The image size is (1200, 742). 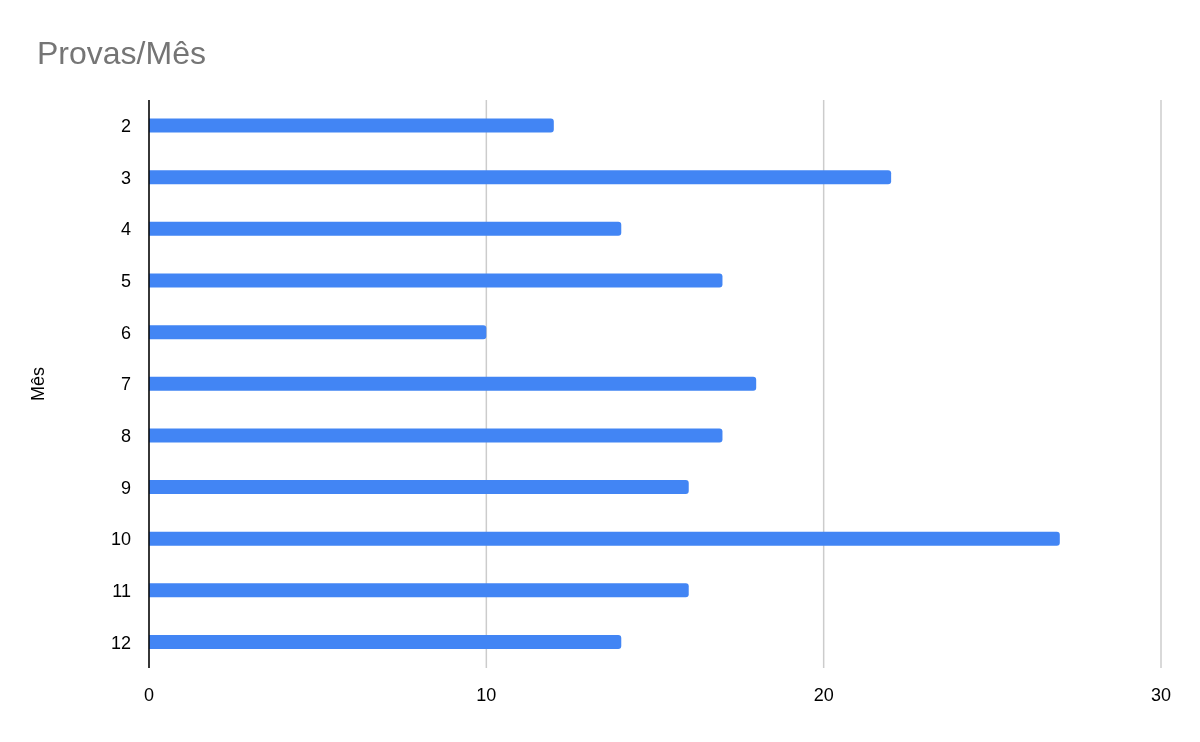 I want to click on y-axis-title: Mês, so click(x=38, y=384).